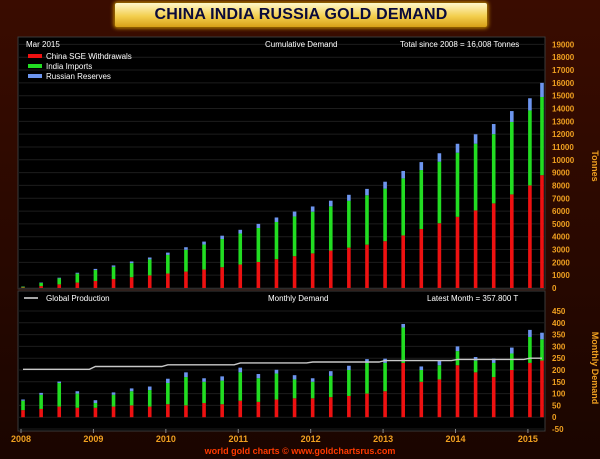 The image size is (600, 459). Describe the element at coordinates (563, 134) in the screenshot. I see `y-tick-label: 12000` at that location.